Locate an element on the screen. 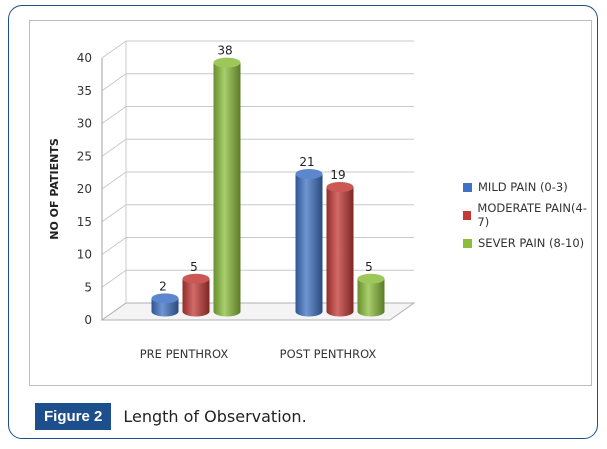 Image resolution: width=607 pixels, height=449 pixels. y-tick-label: 10 is located at coordinates (84, 255).